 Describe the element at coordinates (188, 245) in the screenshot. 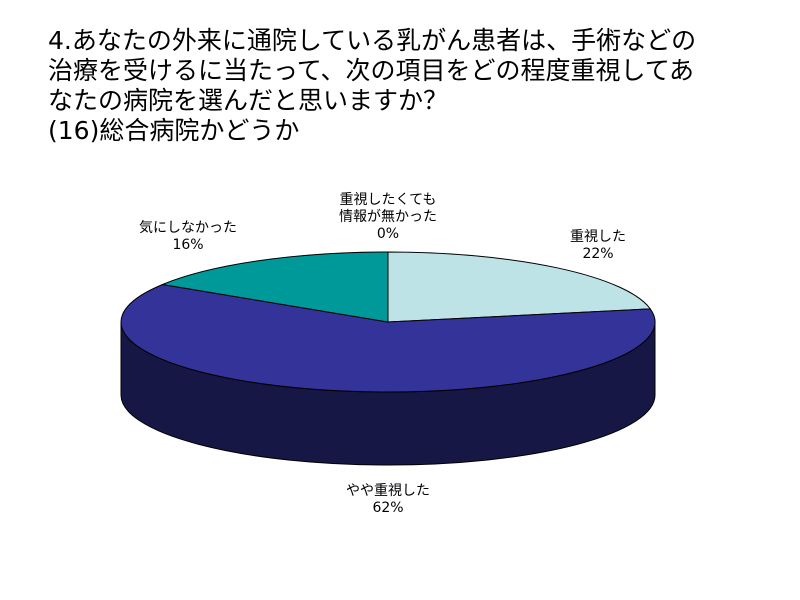

I see `slice-label-value: 16%` at that location.